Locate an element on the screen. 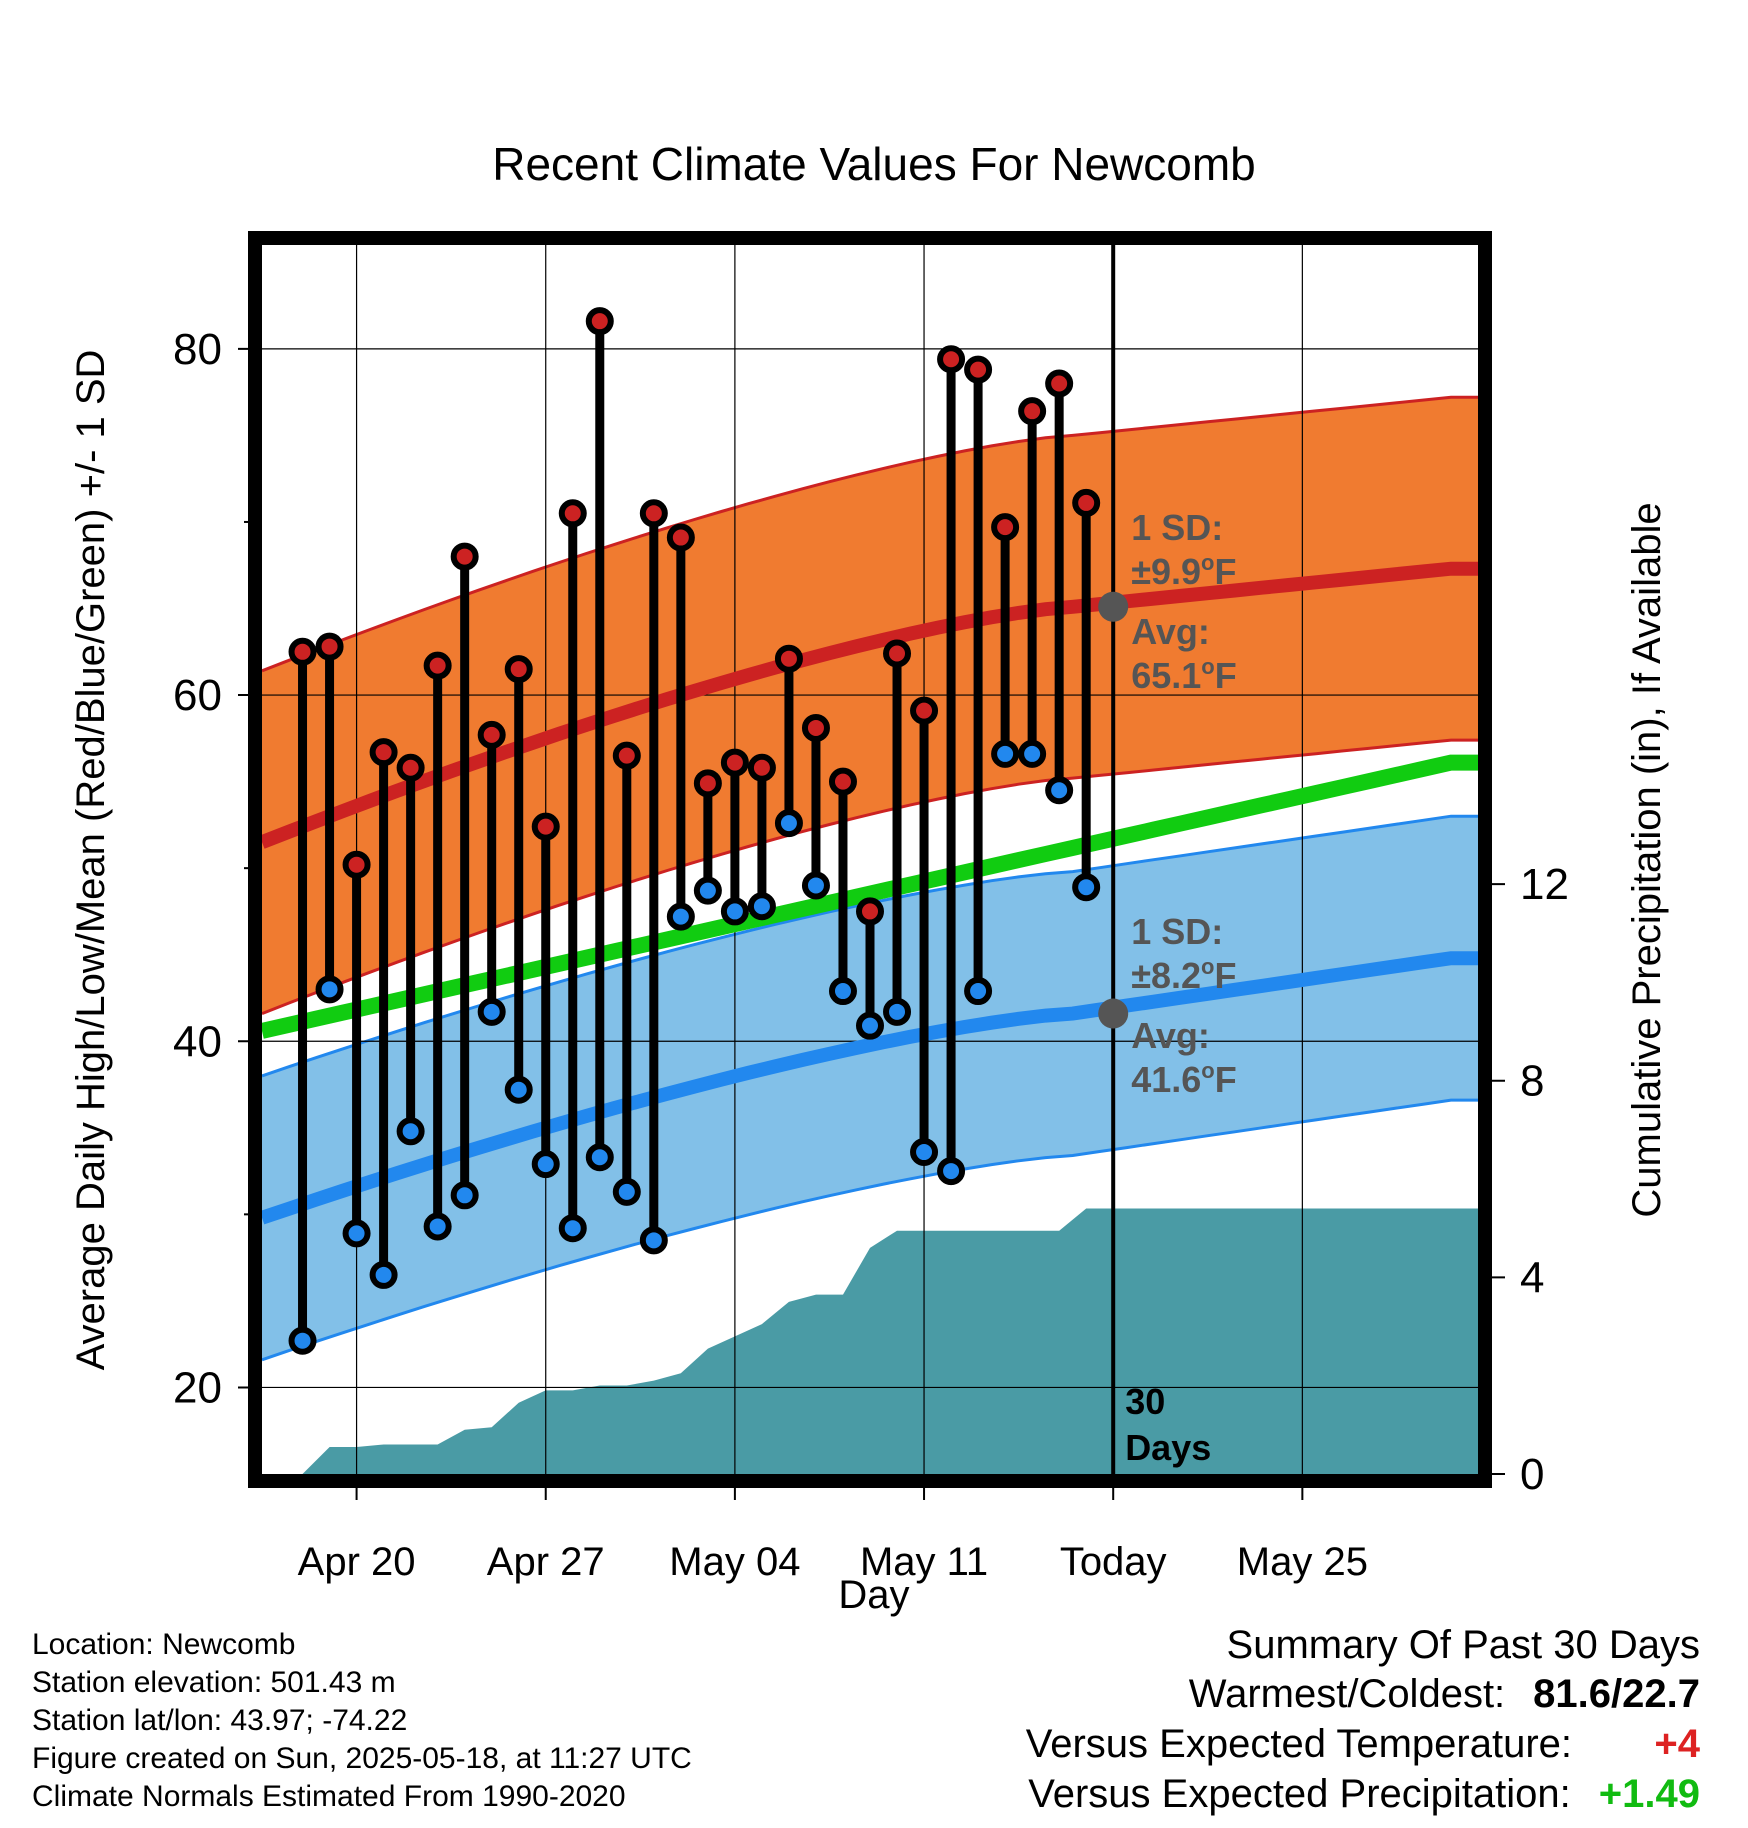  today-high-normal-marker is located at coordinates (1113, 606).